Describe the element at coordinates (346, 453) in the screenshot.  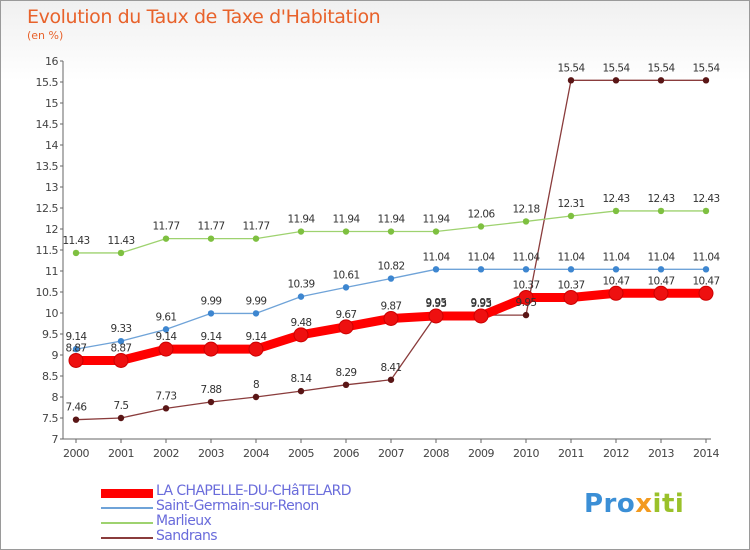
I see `x-tick-label: 2006` at that location.